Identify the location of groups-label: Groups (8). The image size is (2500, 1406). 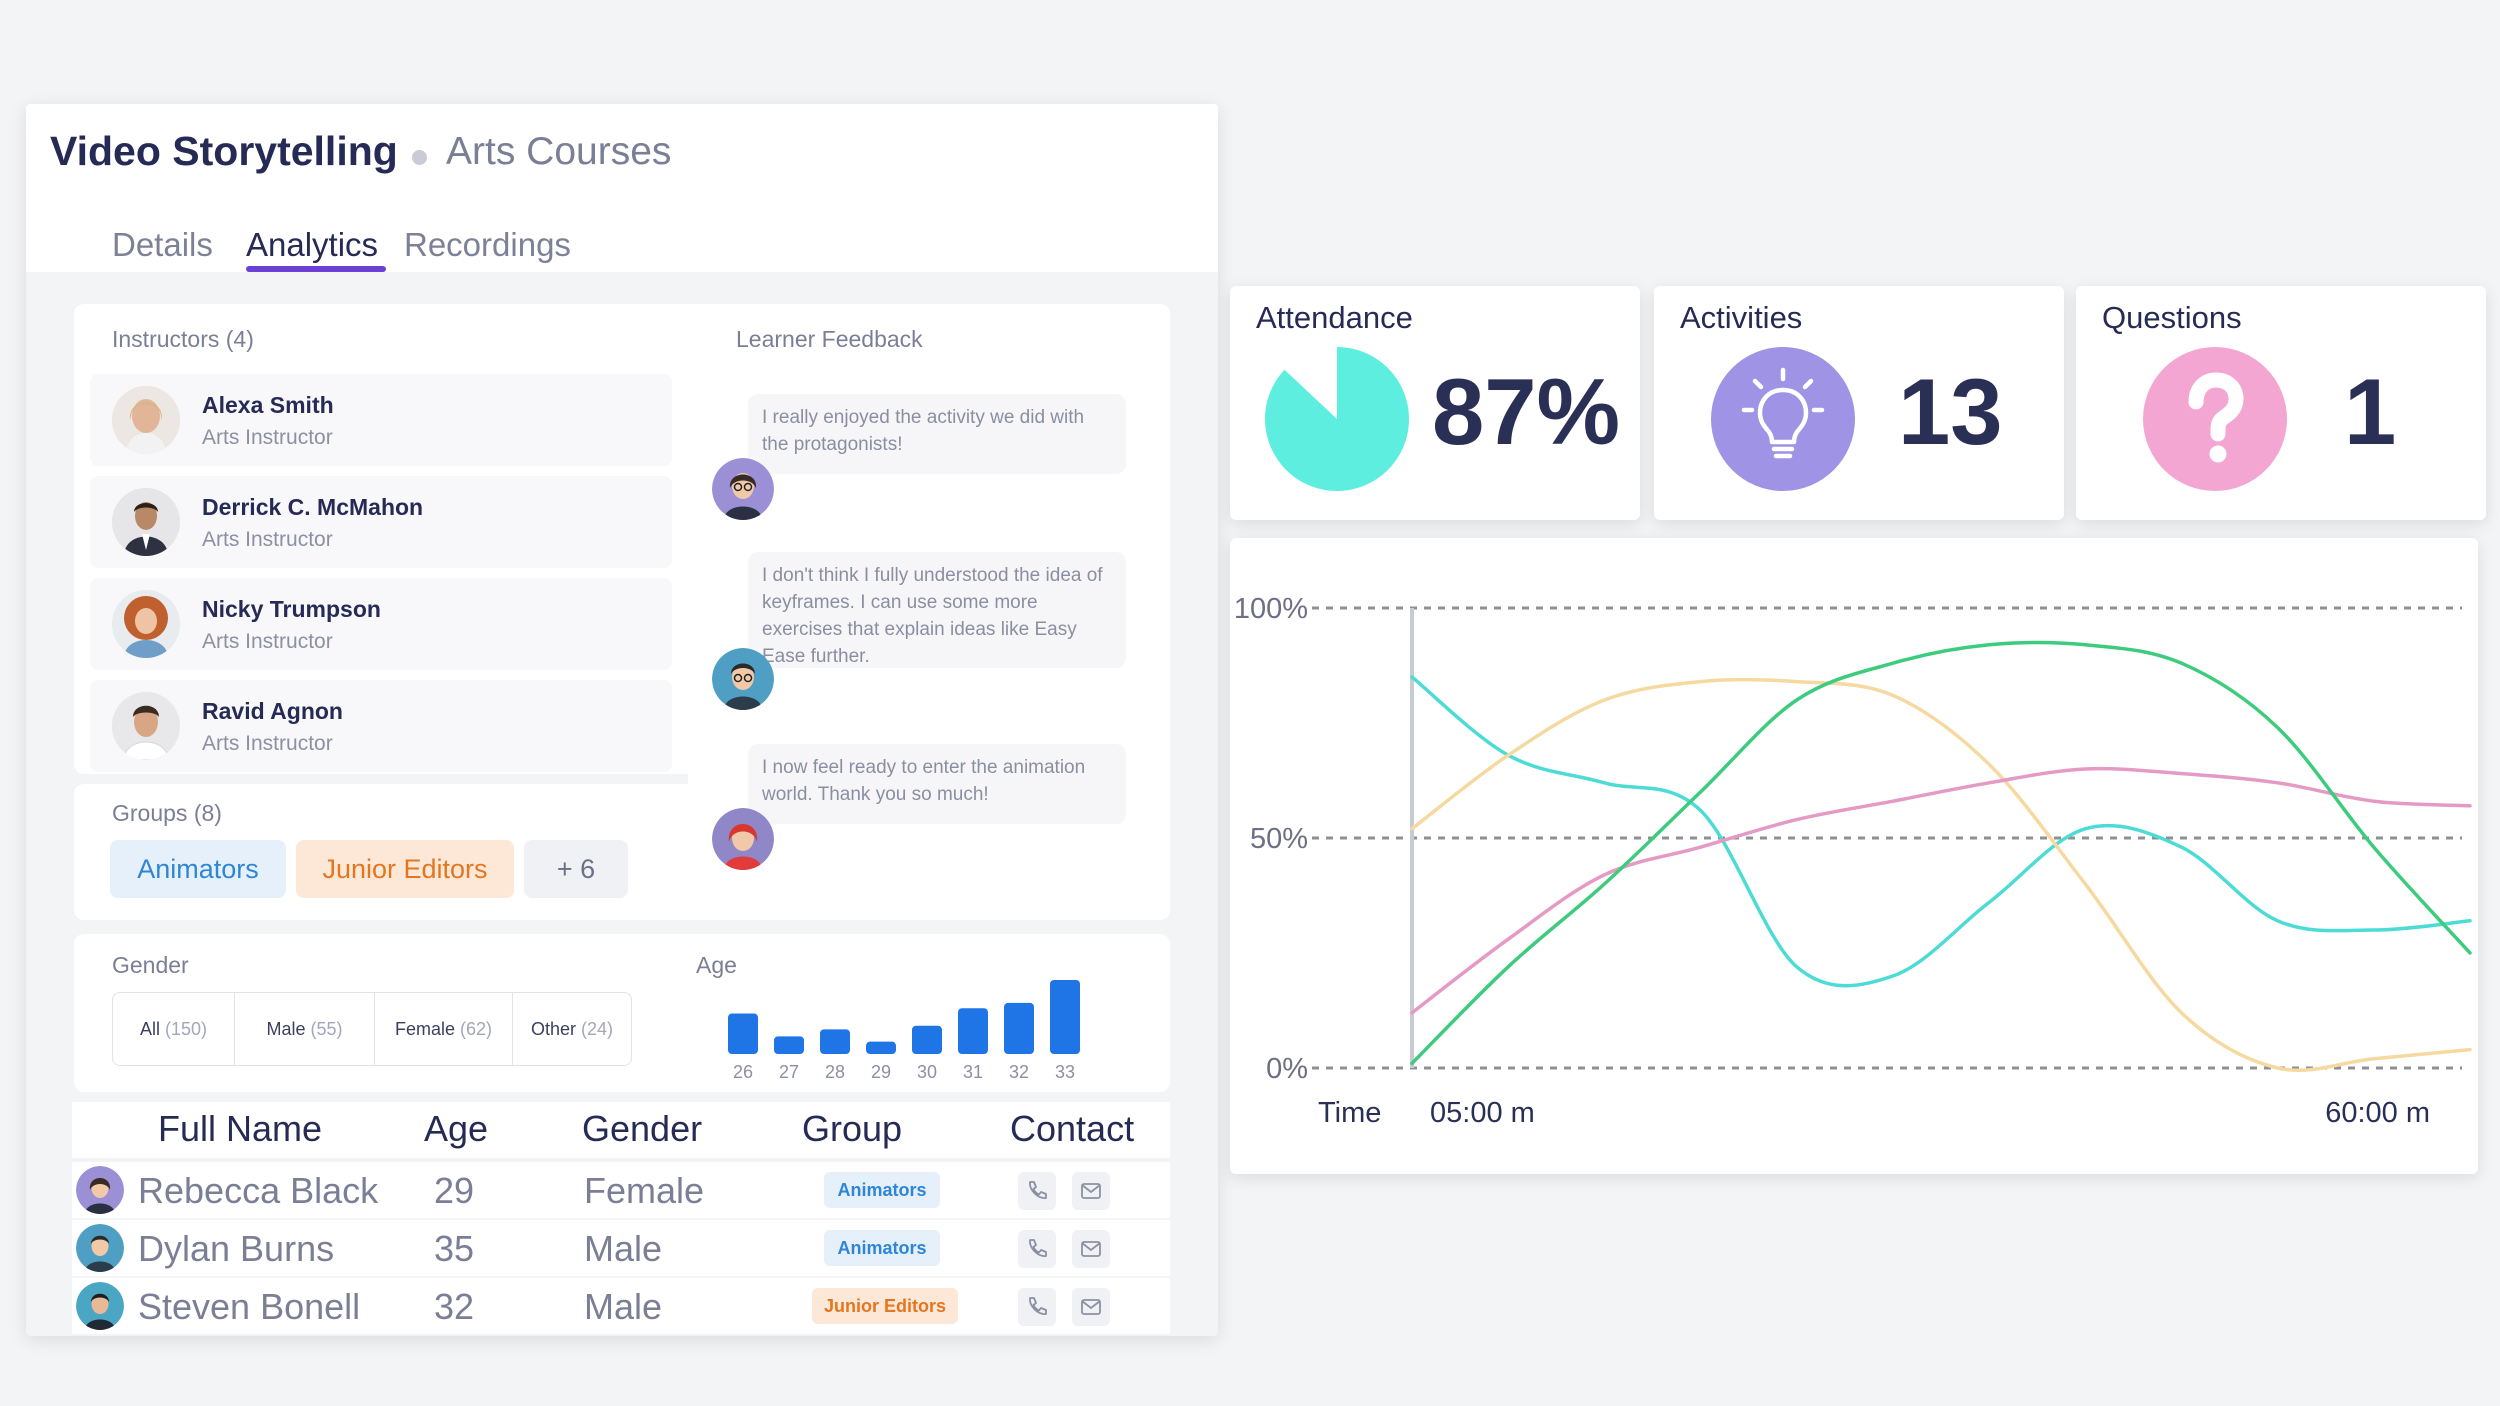
(167, 813).